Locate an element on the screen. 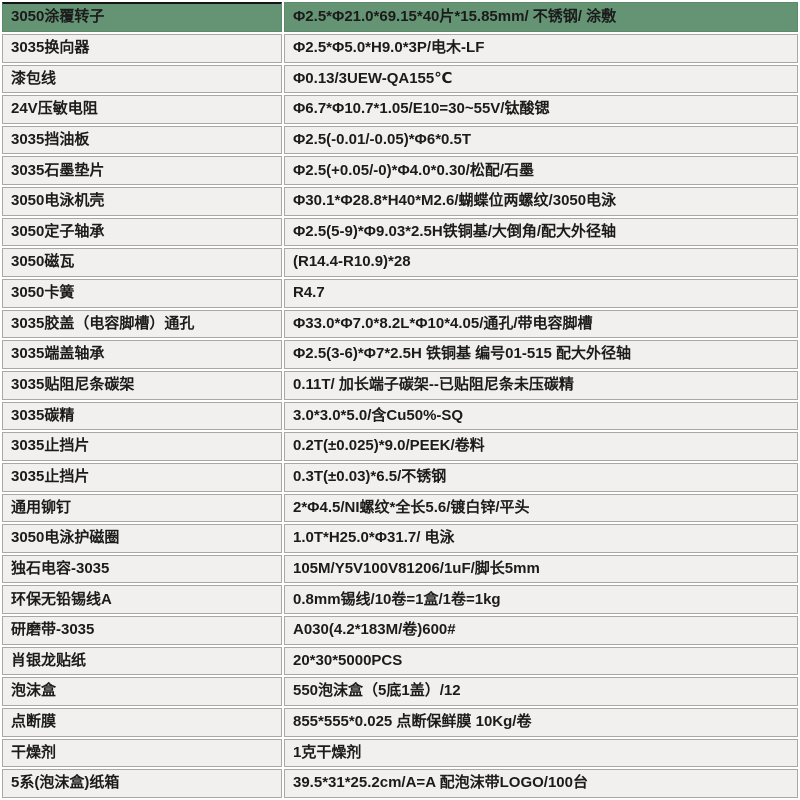 This screenshot has width=800, height=800. table-row: 3035止挡片 0.2T(±0.025)*9.0/PEEK/卷料 is located at coordinates (400, 446).